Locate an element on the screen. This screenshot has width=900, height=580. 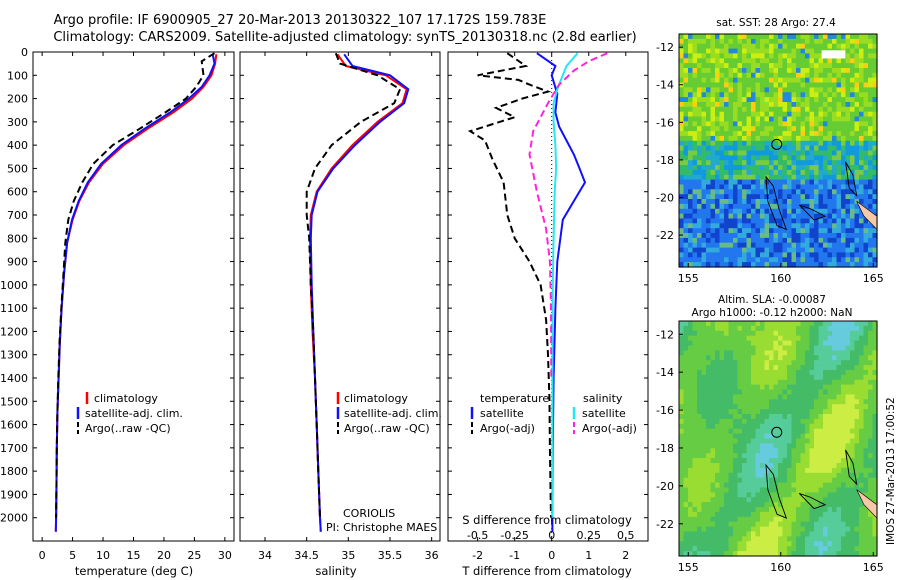
map-frame is located at coordinates (778, 438).